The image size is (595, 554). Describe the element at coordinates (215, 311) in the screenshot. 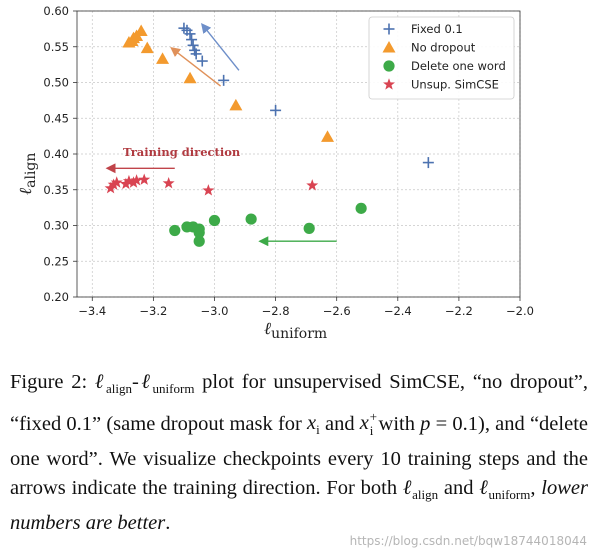

I see `x-tick-label: −3.0` at that location.